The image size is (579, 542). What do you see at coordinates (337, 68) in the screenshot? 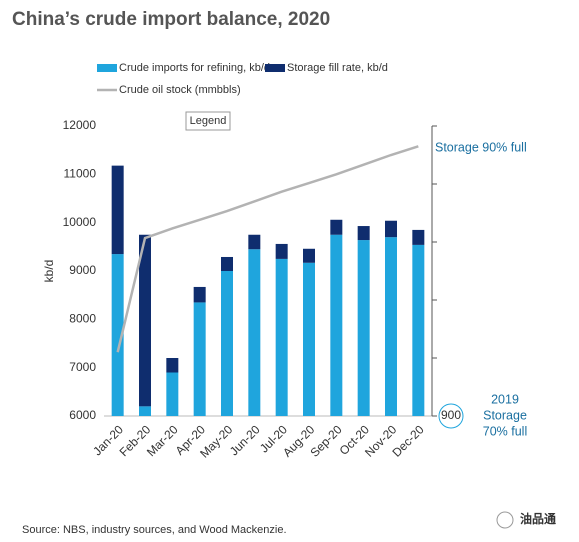
I see `legend-label: Storage fill rate, kb/d` at bounding box center [337, 68].